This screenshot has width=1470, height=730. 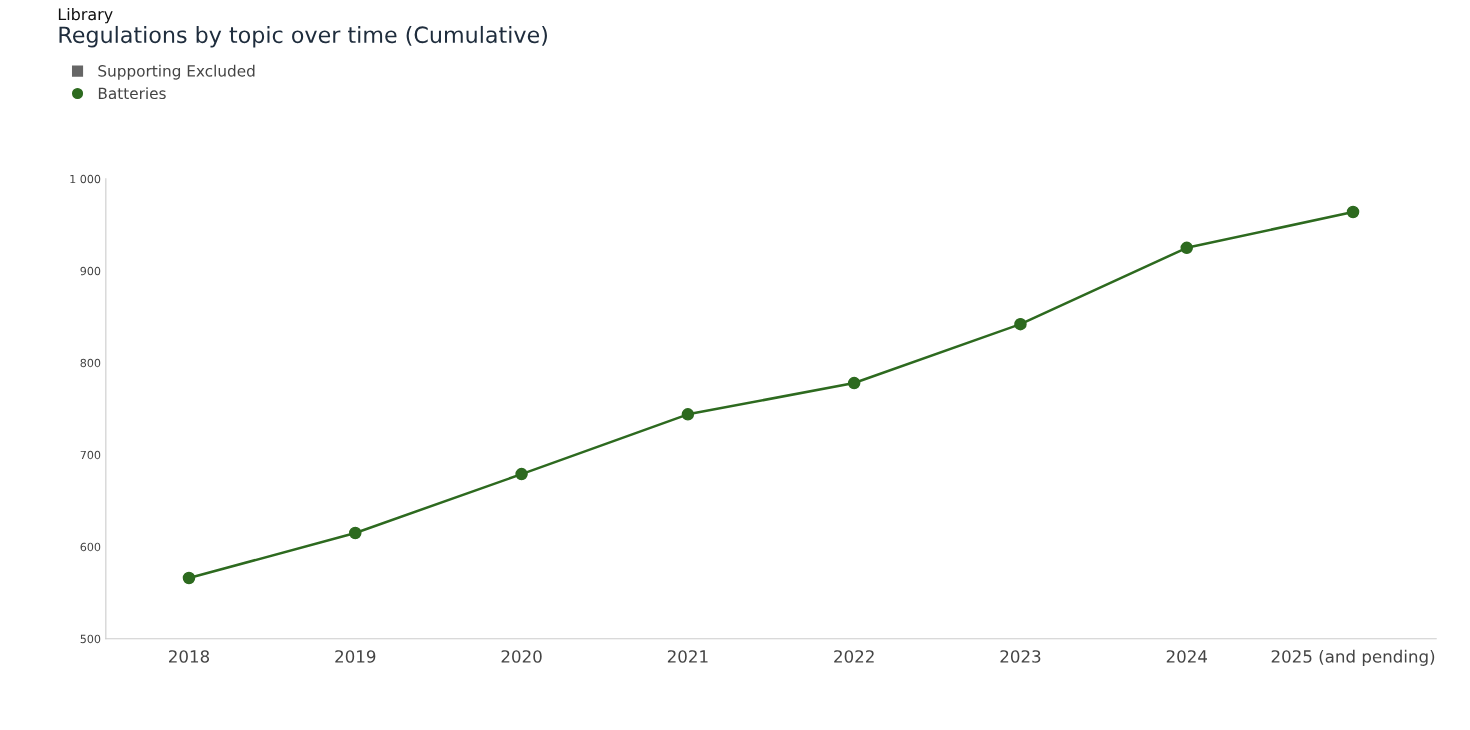 What do you see at coordinates (189, 656) in the screenshot?
I see `x-tick-label: 2018` at bounding box center [189, 656].